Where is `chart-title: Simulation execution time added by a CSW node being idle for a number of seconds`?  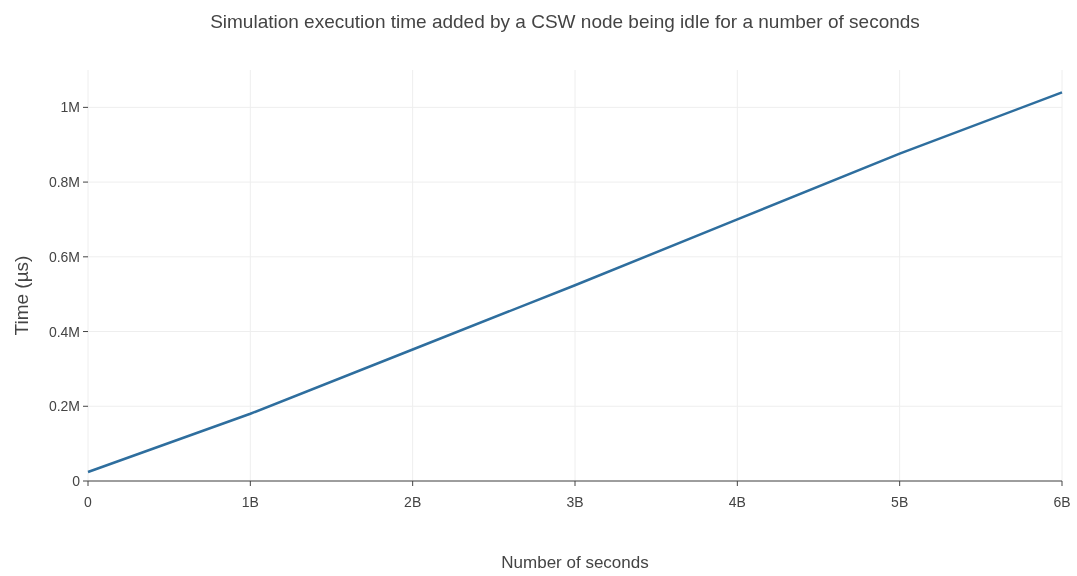
chart-title: Simulation execution time added by a CSW node being idle for a number of seconds is located at coordinates (565, 21).